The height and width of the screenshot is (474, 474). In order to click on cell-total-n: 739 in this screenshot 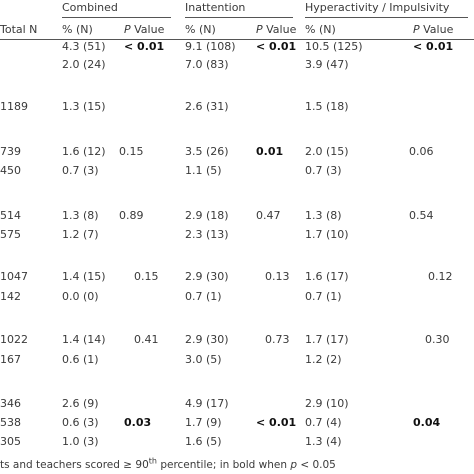, I will do `click(10, 151)`.